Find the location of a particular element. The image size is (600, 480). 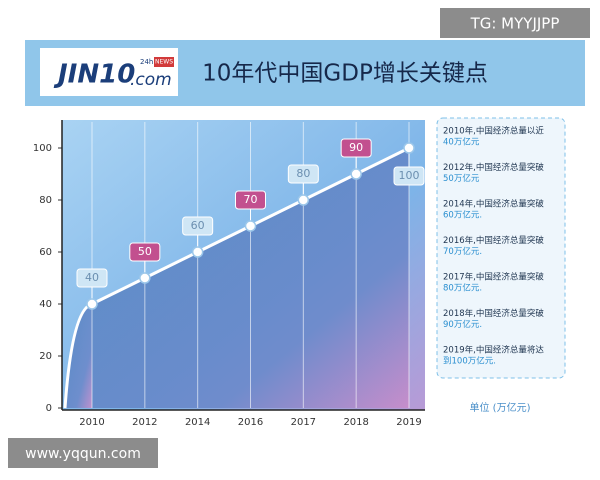

value-label: 60 is located at coordinates (198, 225).